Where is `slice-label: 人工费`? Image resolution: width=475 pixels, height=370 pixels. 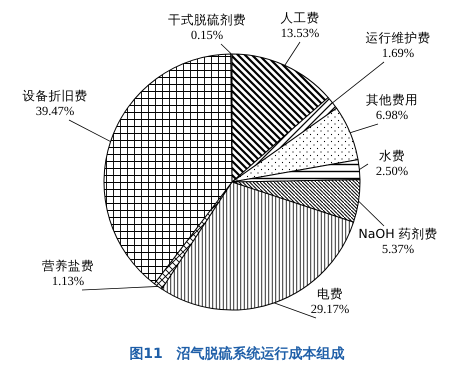
slice-label: 人工费 is located at coordinates (300, 17).